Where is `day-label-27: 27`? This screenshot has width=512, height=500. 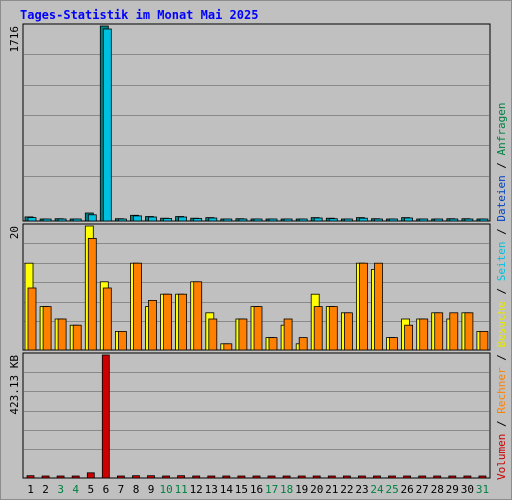
day-label-27: 27 is located at coordinates (422, 489).